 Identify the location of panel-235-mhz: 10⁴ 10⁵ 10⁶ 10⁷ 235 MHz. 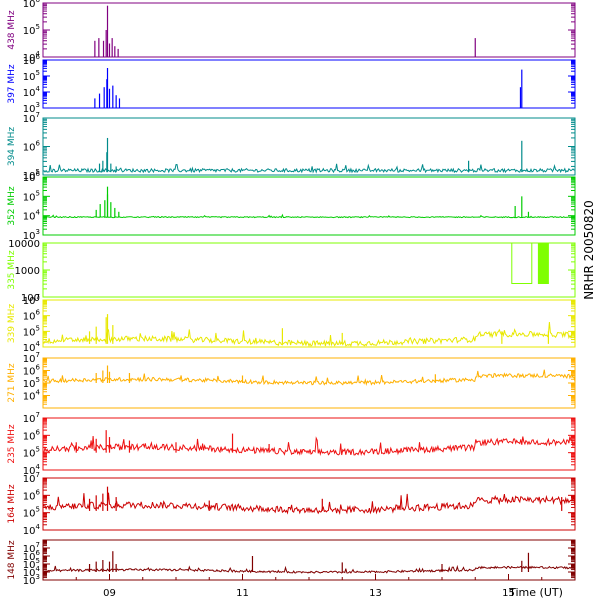
(291, 444).